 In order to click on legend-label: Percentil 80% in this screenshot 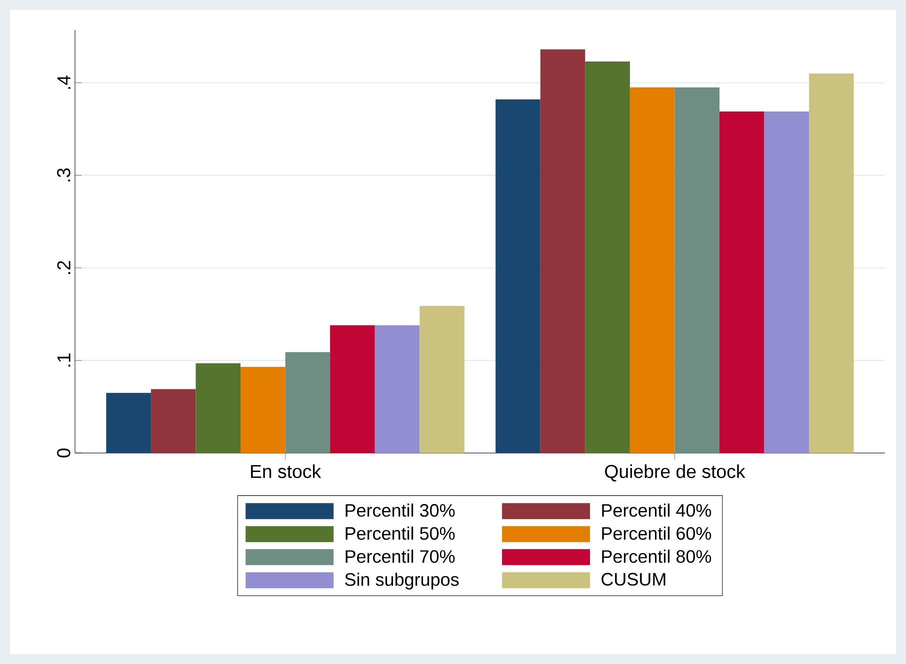, I will do `click(657, 556)`.